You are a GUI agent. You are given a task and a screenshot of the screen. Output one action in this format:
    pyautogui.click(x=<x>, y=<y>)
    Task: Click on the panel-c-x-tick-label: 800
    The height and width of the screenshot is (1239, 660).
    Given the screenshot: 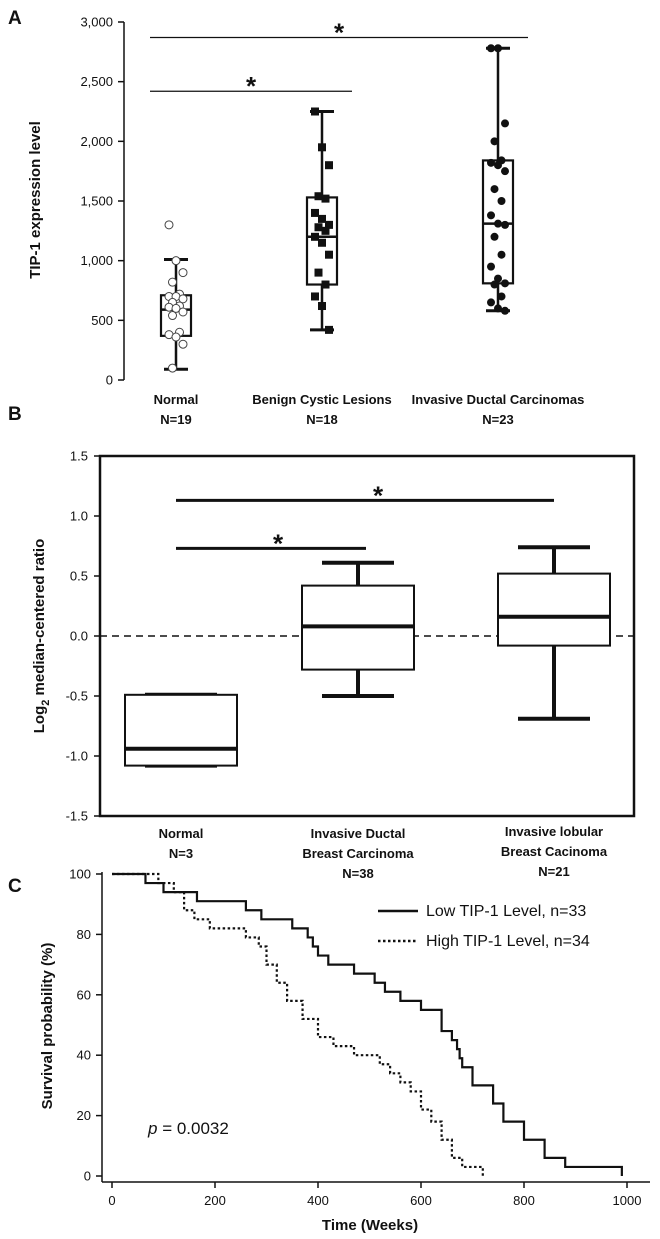 What is the action you would take?
    pyautogui.click(x=524, y=1200)
    